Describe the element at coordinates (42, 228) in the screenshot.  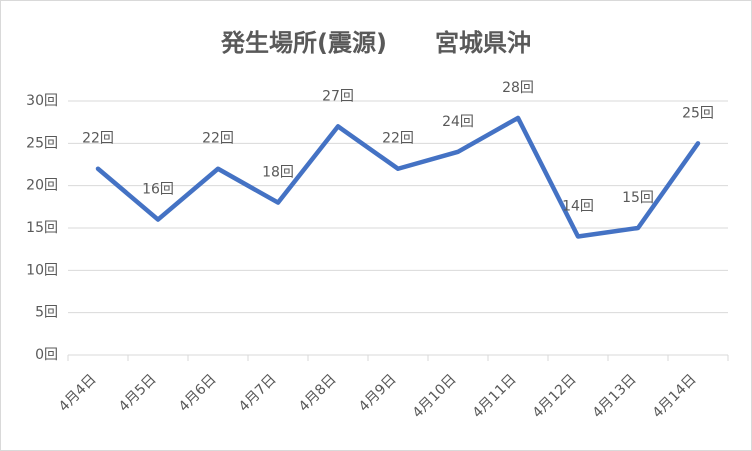
I see `y-tick-label: 15回` at that location.